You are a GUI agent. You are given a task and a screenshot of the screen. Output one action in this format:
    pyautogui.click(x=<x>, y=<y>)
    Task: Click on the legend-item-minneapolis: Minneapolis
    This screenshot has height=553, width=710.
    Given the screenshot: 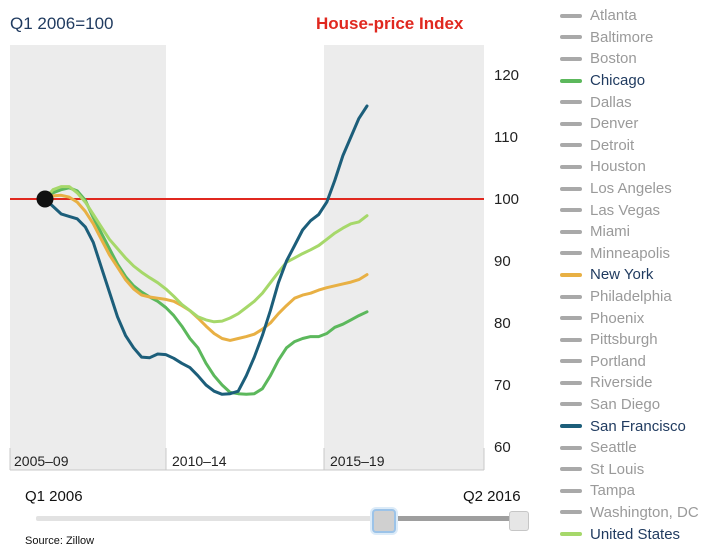 What is the action you would take?
    pyautogui.click(x=635, y=254)
    